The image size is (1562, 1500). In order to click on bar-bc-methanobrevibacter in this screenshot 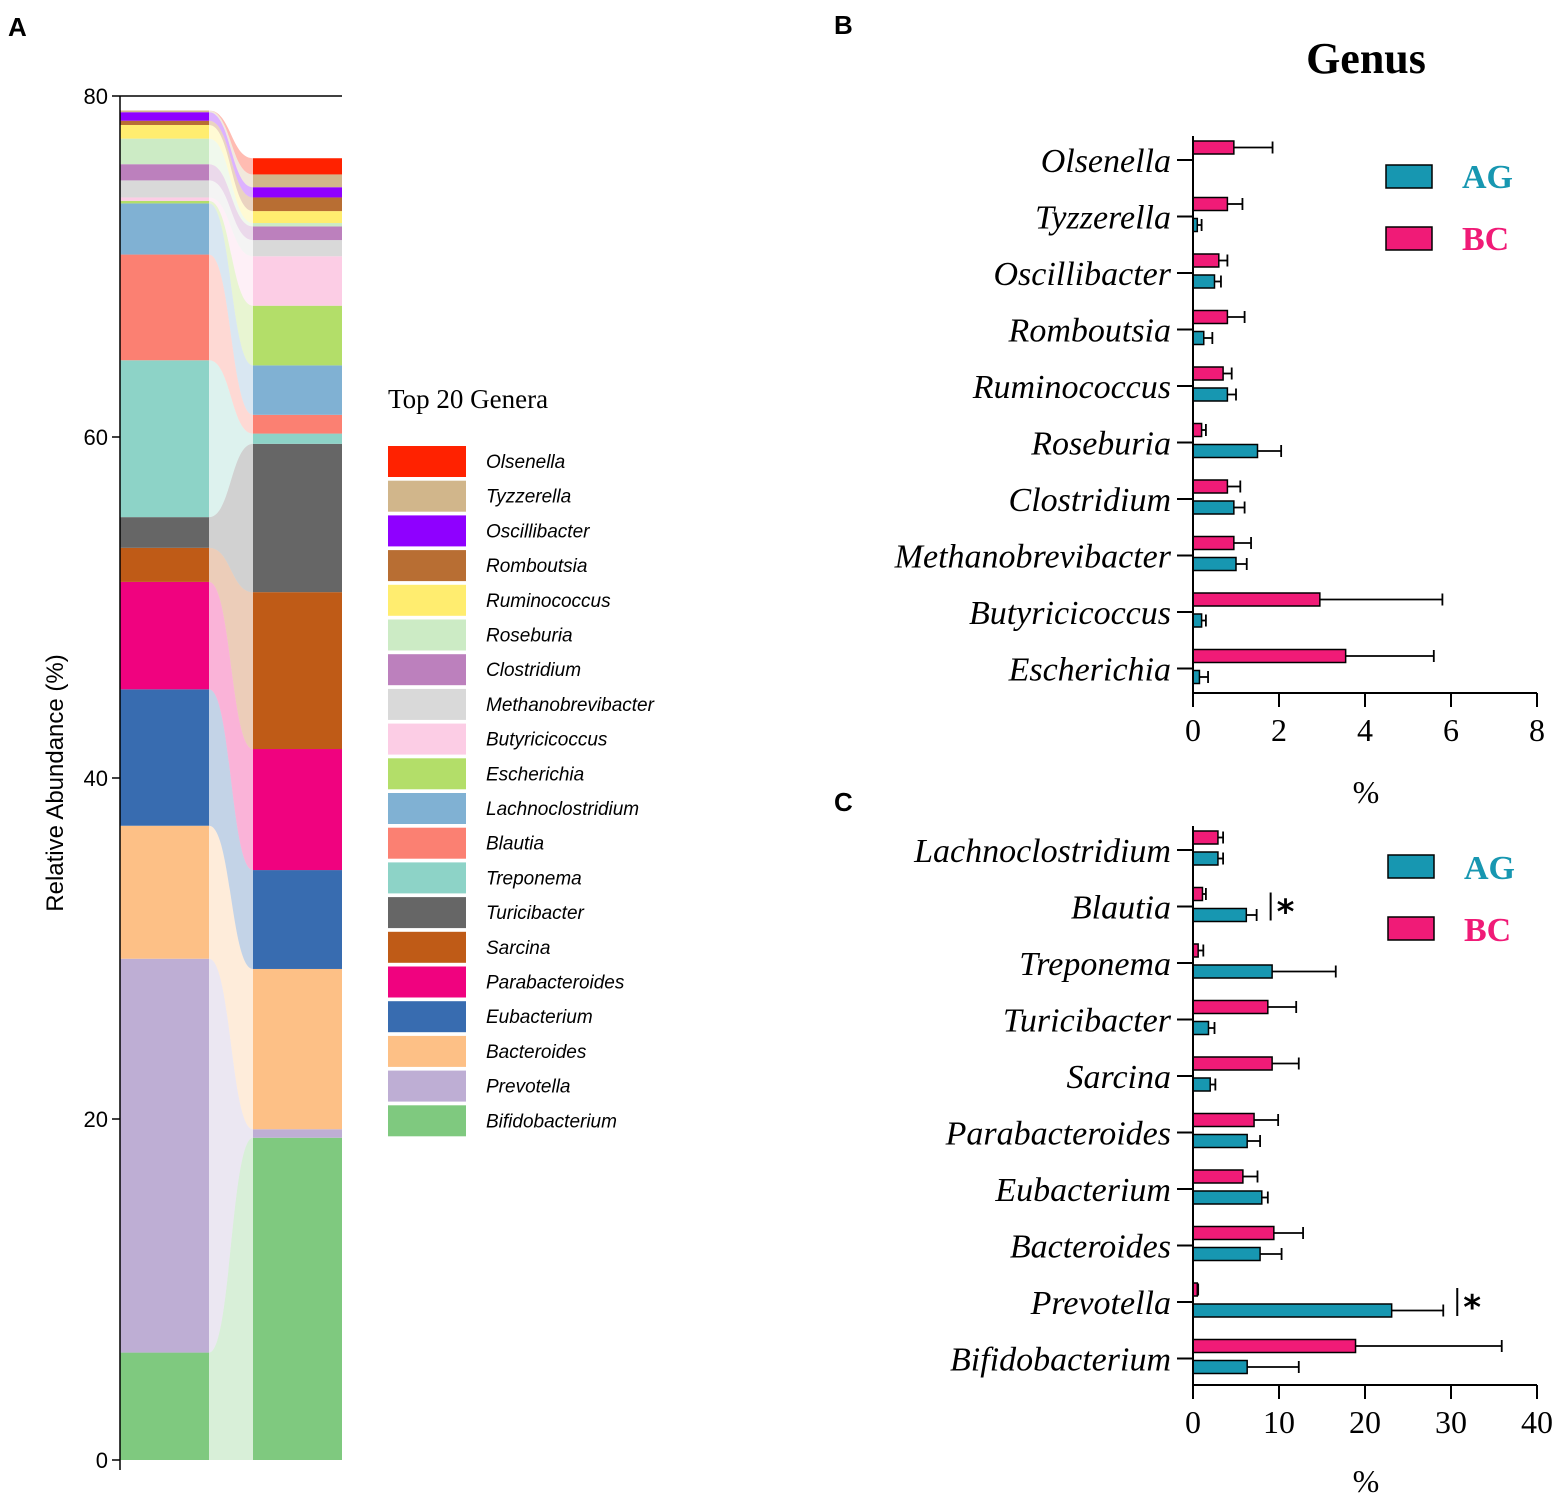, I will do `click(1213, 543)`.